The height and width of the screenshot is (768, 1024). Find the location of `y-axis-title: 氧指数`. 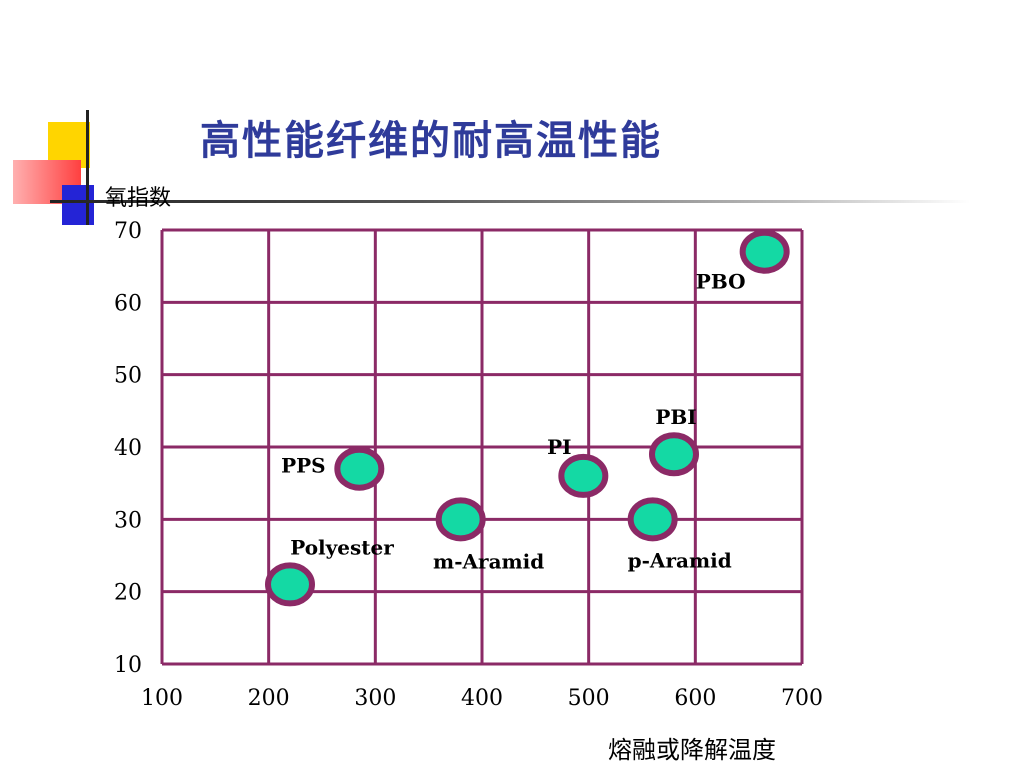

y-axis-title: 氧指数 is located at coordinates (138, 198).